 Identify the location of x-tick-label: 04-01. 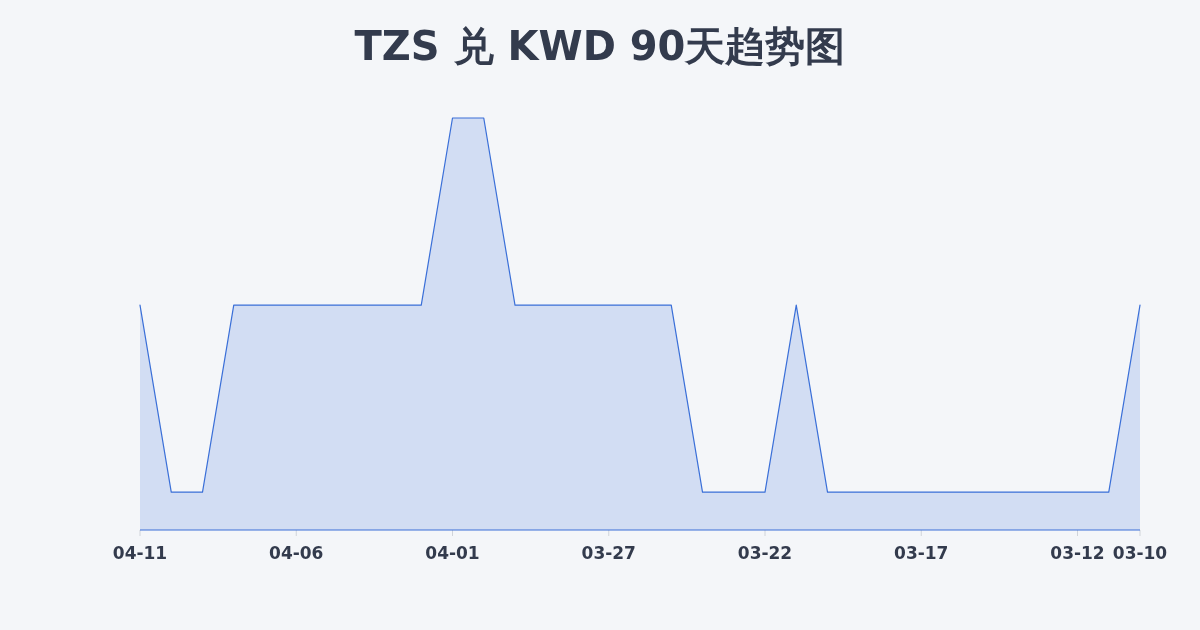
(452, 553).